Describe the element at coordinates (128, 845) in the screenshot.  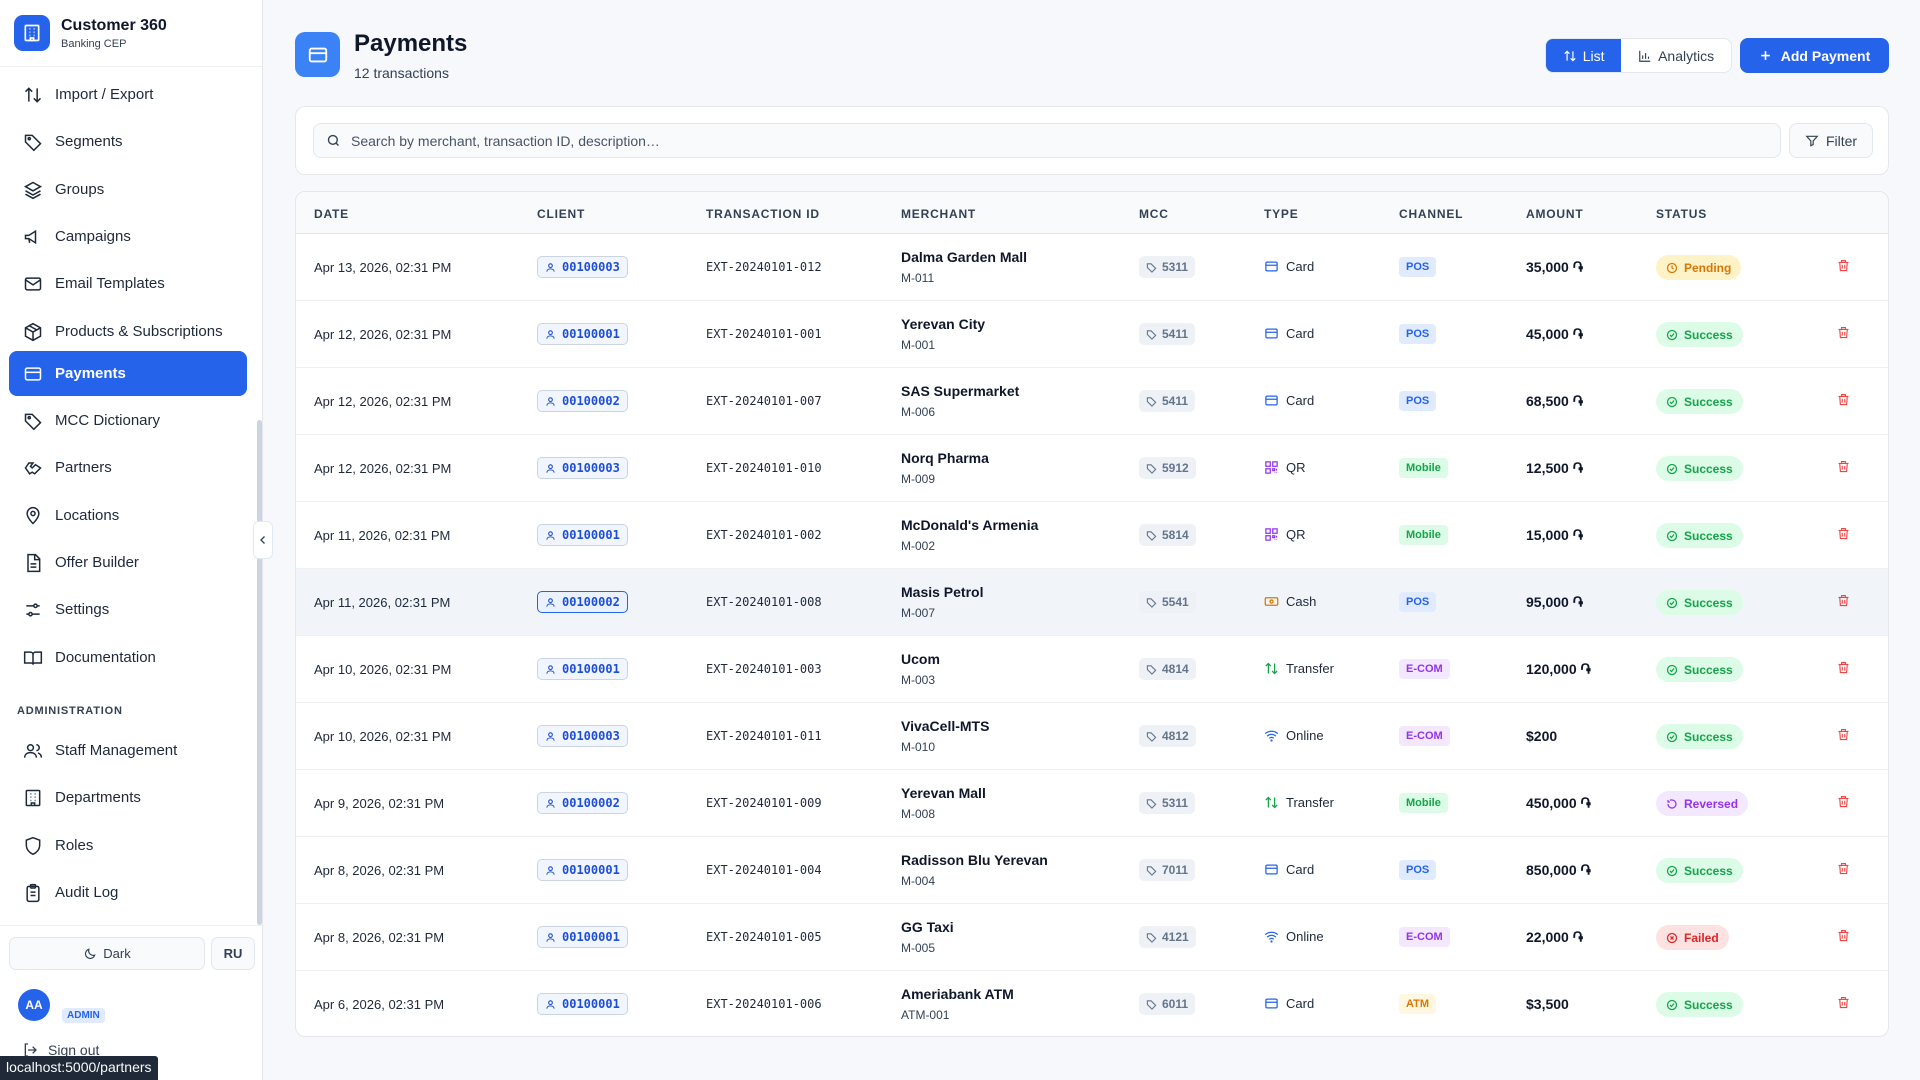
I see `sidebar-item-roles: Roles` at that location.